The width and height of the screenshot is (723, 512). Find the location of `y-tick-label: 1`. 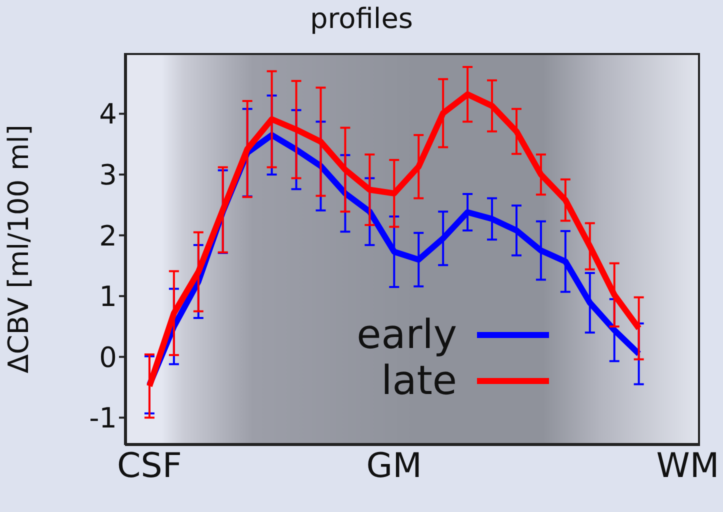

y-tick-label: 1 is located at coordinates (108, 297).